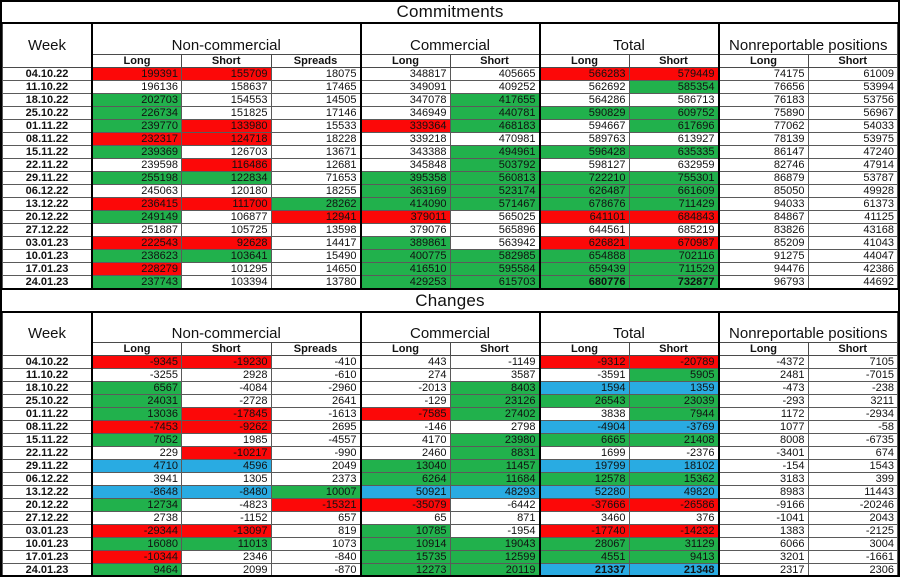  What do you see at coordinates (405, 203) in the screenshot?
I see `value-cell: 414090` at bounding box center [405, 203].